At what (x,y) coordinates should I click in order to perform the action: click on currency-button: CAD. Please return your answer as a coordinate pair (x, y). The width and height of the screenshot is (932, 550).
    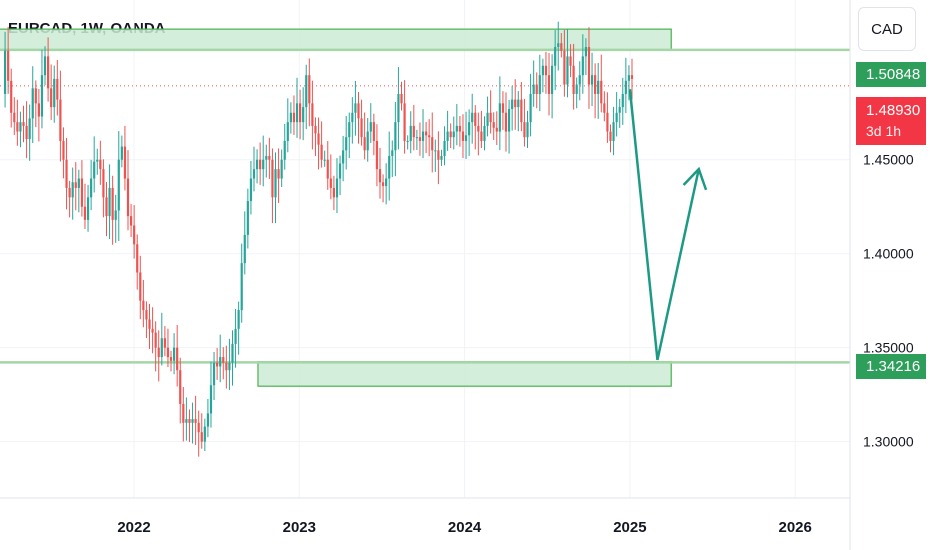
    Looking at the image, I should click on (887, 29).